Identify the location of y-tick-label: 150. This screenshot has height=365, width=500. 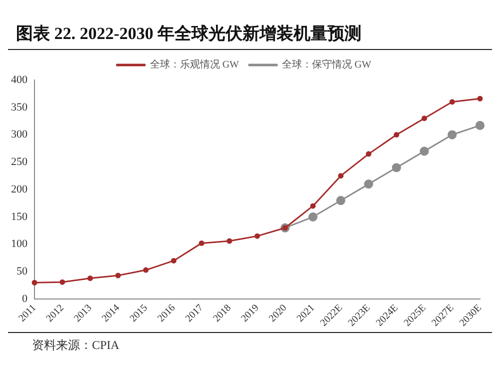
(19, 216).